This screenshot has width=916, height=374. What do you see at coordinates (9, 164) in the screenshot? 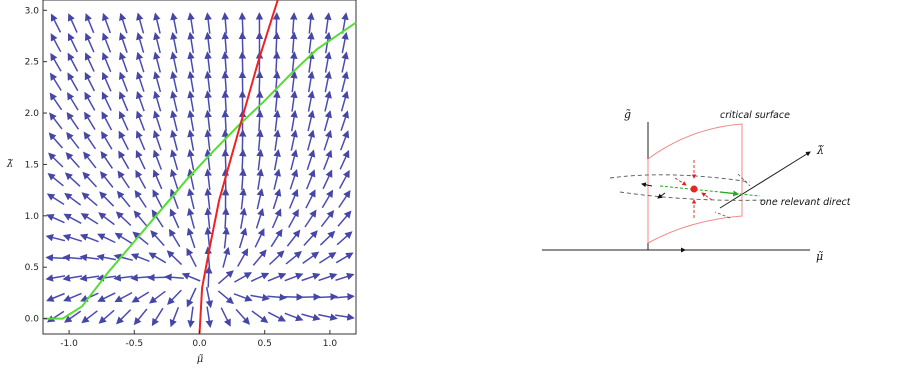
I see `y-axis-label: λ̃` at bounding box center [9, 164].